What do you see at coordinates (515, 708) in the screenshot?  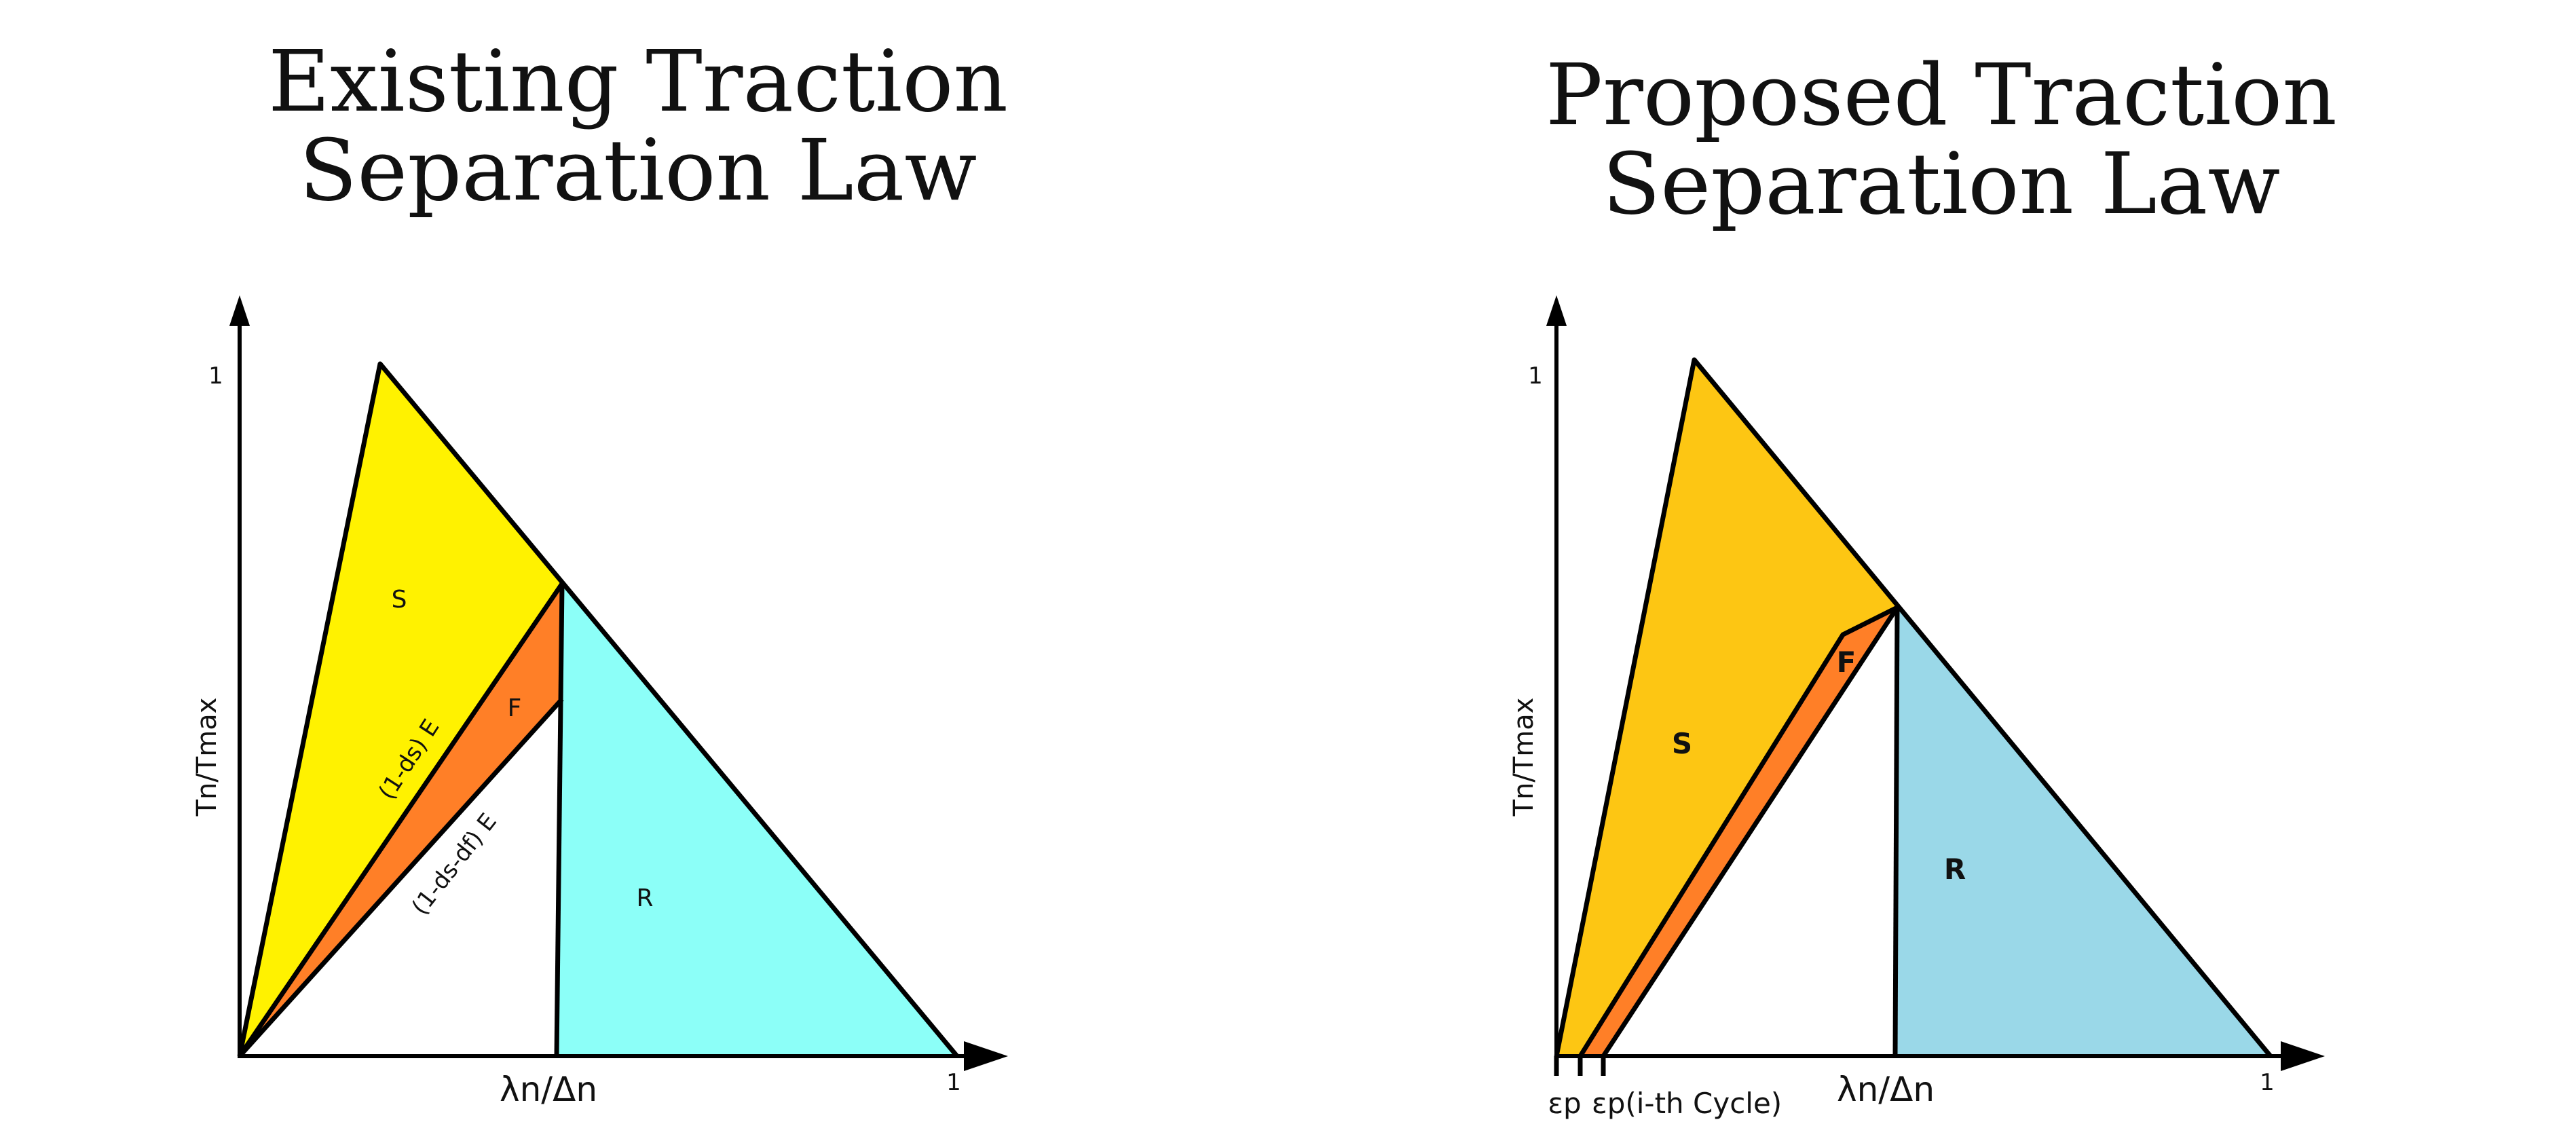 I see `left-region-f-label: F` at bounding box center [515, 708].